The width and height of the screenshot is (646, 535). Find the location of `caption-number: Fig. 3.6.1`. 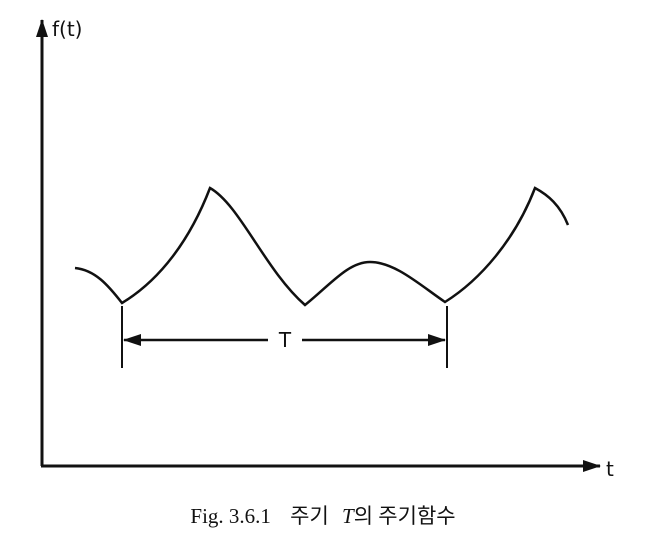

caption-number: Fig. 3.6.1 is located at coordinates (230, 516).